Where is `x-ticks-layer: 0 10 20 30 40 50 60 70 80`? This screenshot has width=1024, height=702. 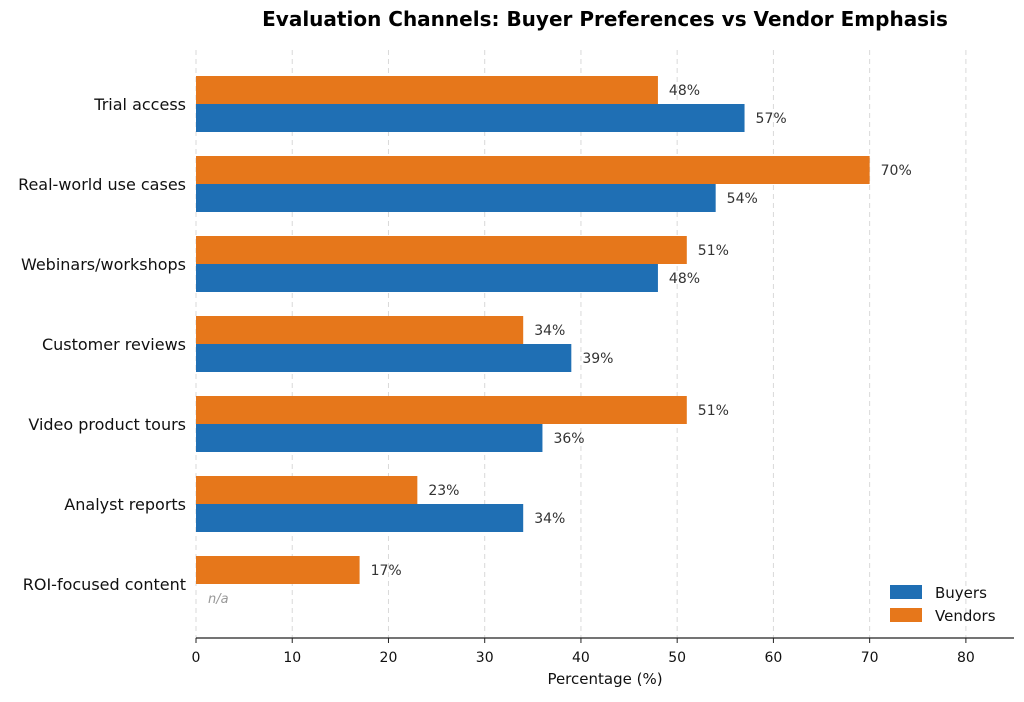 x-ticks-layer: 0 10 20 30 40 50 60 70 80 is located at coordinates (583, 652).